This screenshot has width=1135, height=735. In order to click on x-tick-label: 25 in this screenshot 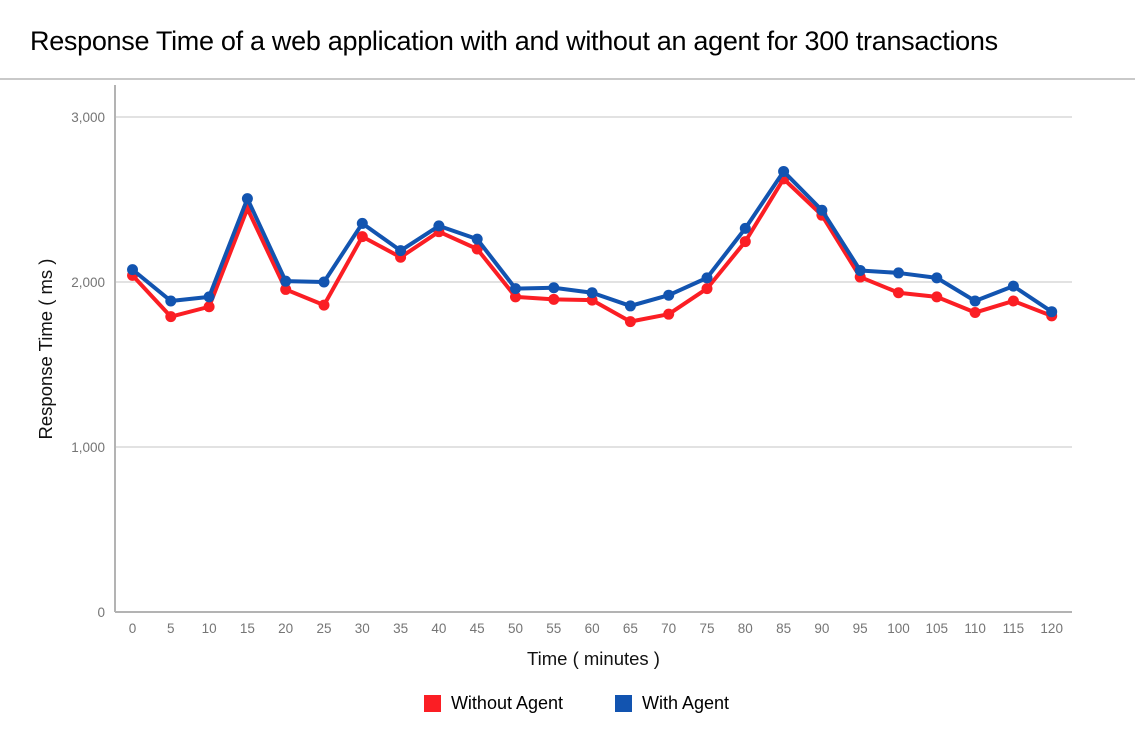, I will do `click(323, 628)`.